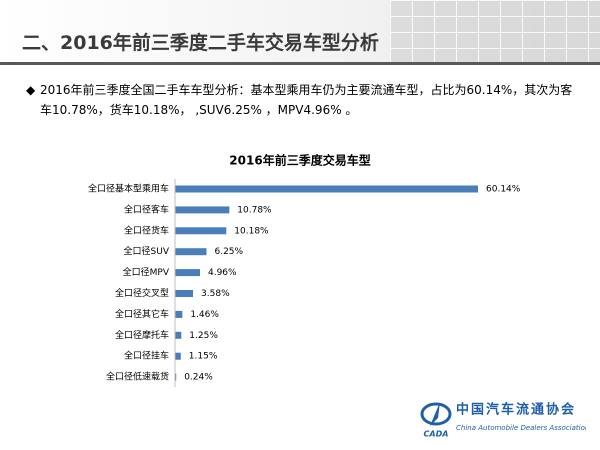 Image resolution: width=600 pixels, height=450 pixels. Describe the element at coordinates (228, 252) in the screenshot. I see `value-label: 6.25%` at that location.